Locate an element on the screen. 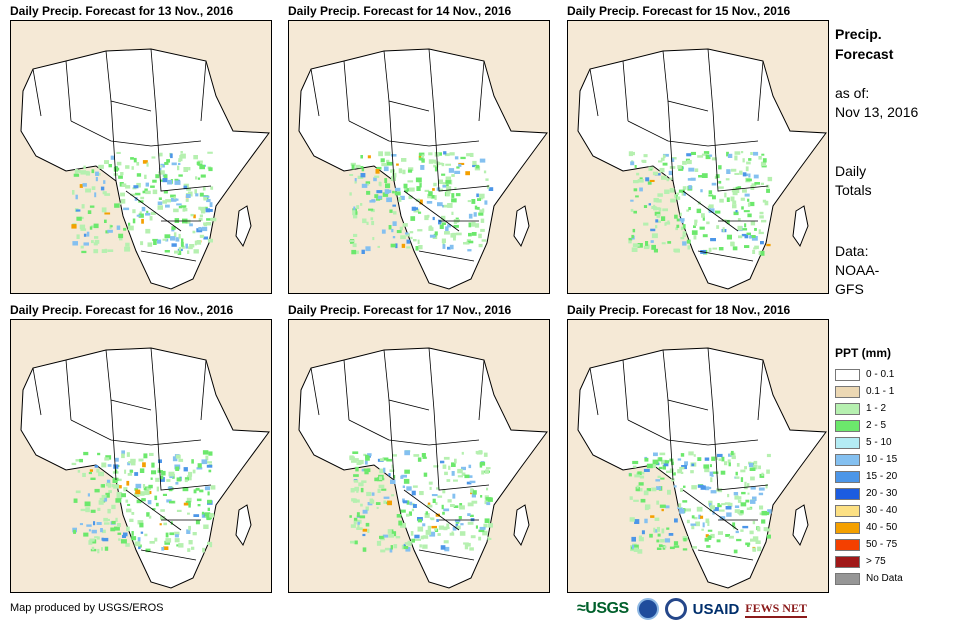 The image size is (967, 626). country-borders is located at coordinates (122, 155).